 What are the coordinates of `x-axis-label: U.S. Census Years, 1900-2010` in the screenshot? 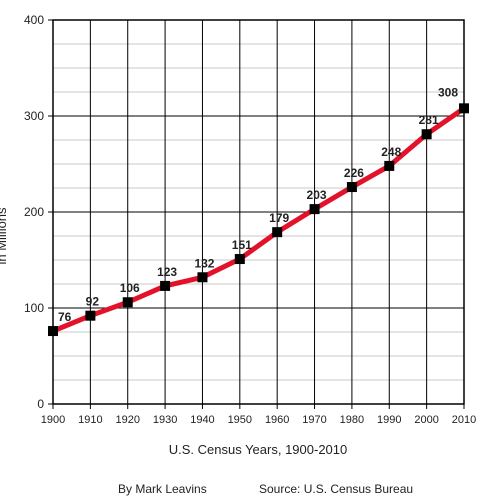 It's located at (258, 449).